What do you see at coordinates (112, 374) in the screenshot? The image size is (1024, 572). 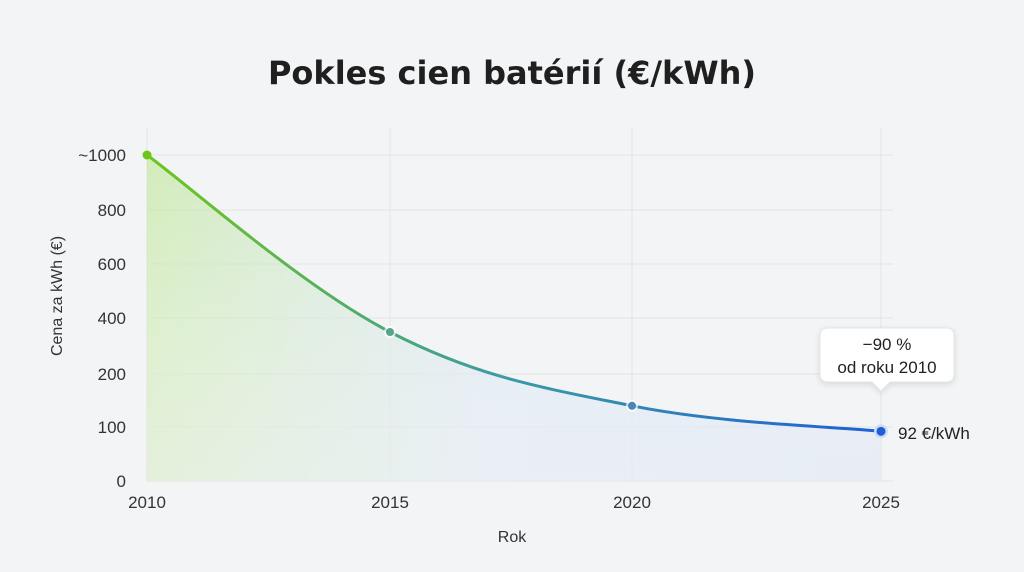 I see `y-tick-label: 200` at bounding box center [112, 374].